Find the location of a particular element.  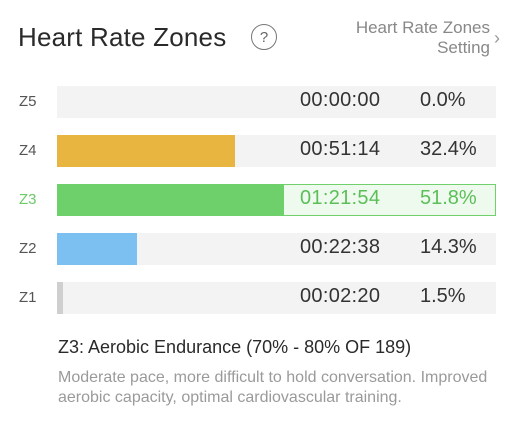

zone-row: Z2 00:22:38 14.3% is located at coordinates (256, 257).